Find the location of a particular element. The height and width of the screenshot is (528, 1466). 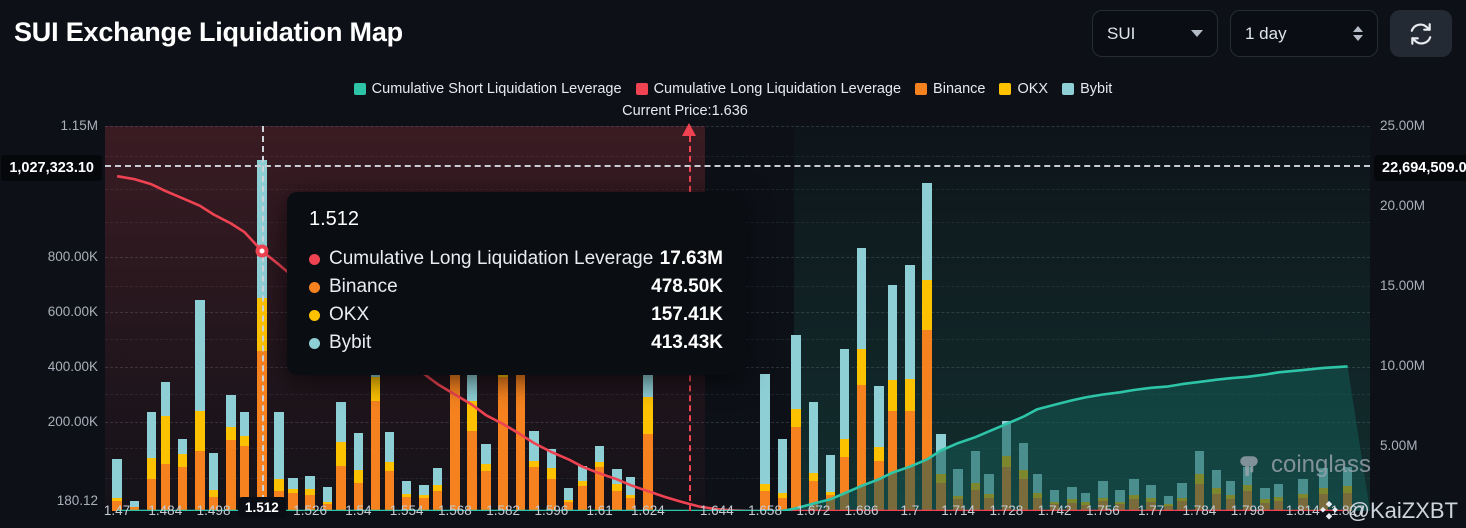

x-axis-tick: 1.47 is located at coordinates (117, 510).